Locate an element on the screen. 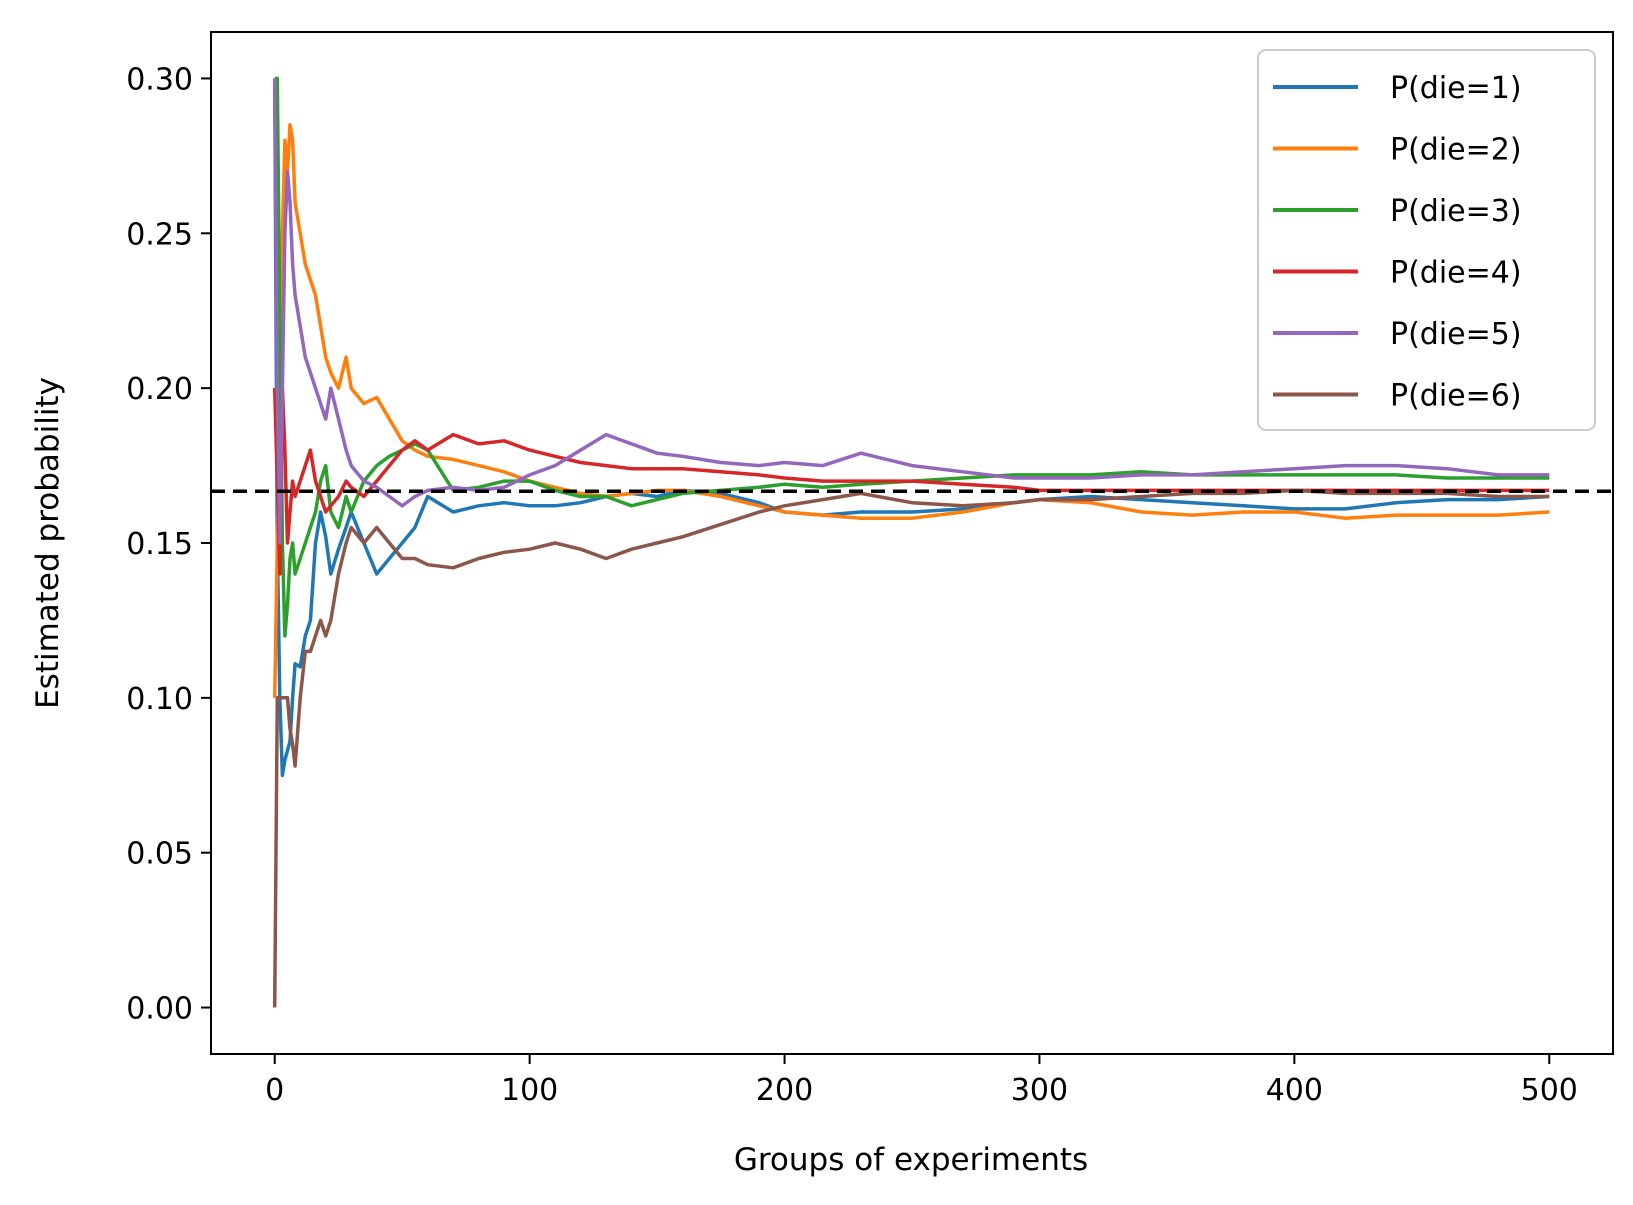 This screenshot has height=1205, width=1633. x-tick-label: 500 is located at coordinates (1549, 1090).